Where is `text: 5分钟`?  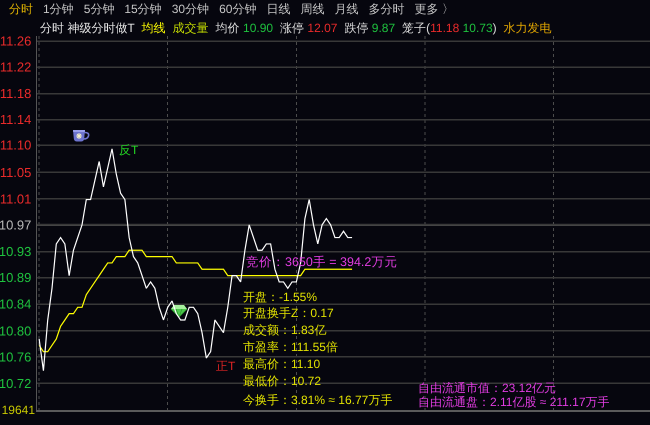
text: 5分钟 is located at coordinates (99, 9).